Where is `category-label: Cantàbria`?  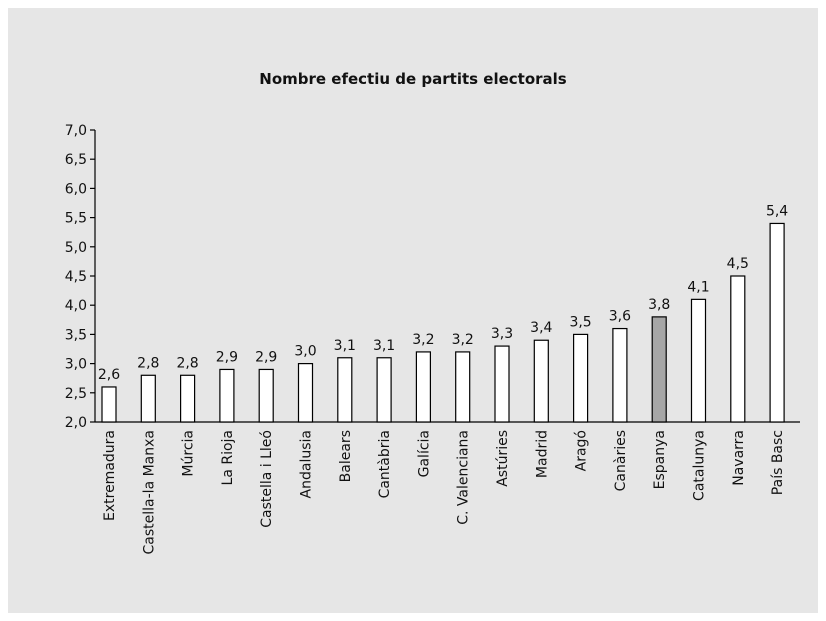
category-label: Cantàbria is located at coordinates (385, 464).